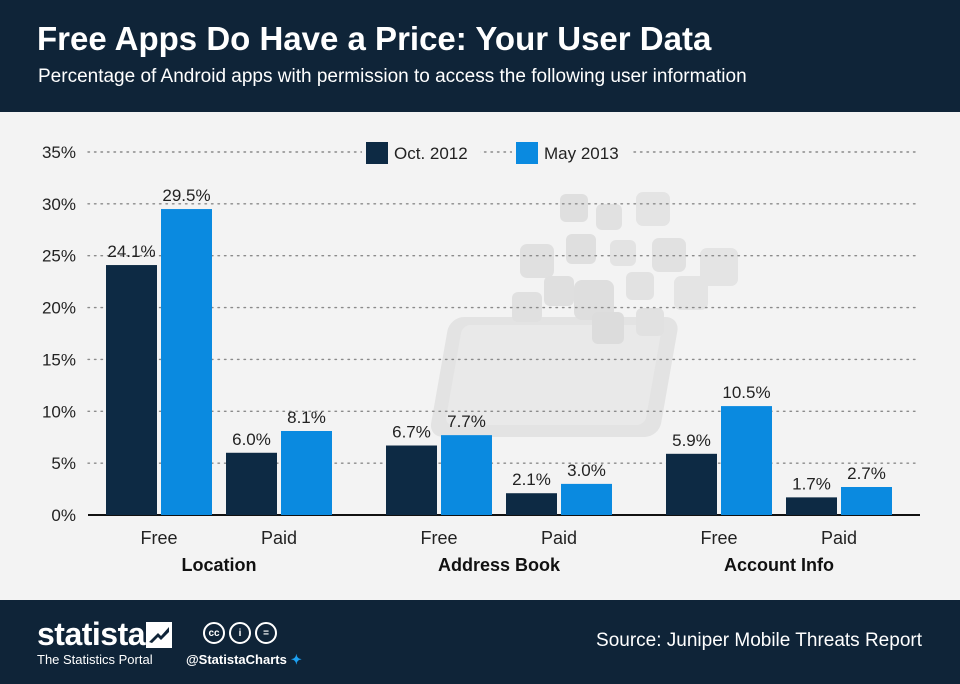 This screenshot has width=960, height=684. What do you see at coordinates (186, 195) in the screenshot?
I see `data-label: 29.5%` at bounding box center [186, 195].